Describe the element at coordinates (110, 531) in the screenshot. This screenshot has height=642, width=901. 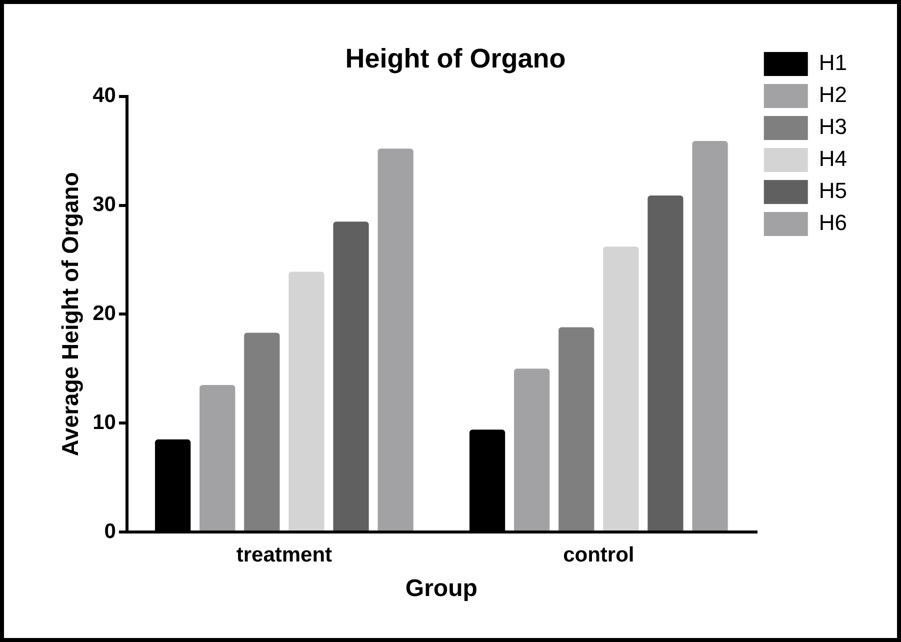
I see `y-tick-label: 0` at that location.